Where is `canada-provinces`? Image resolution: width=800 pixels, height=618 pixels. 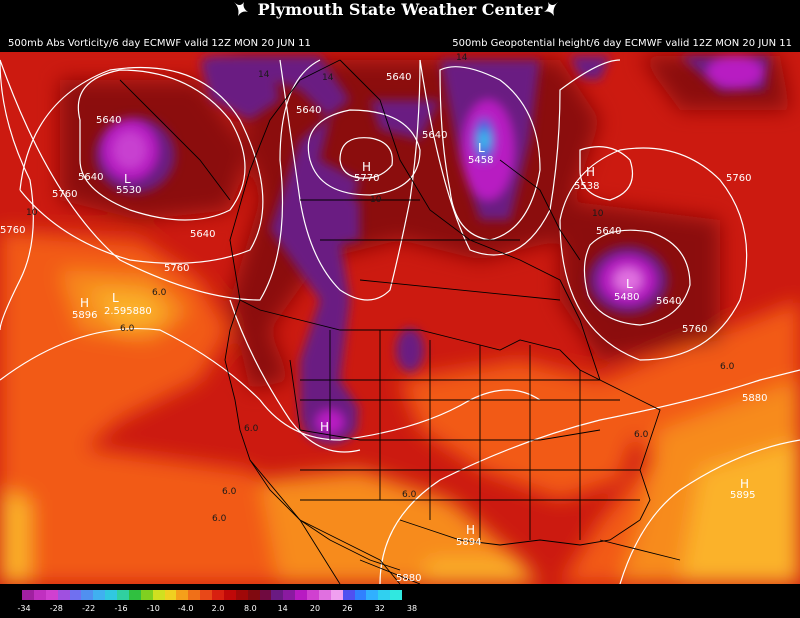 canada-provinces is located at coordinates (430, 250).